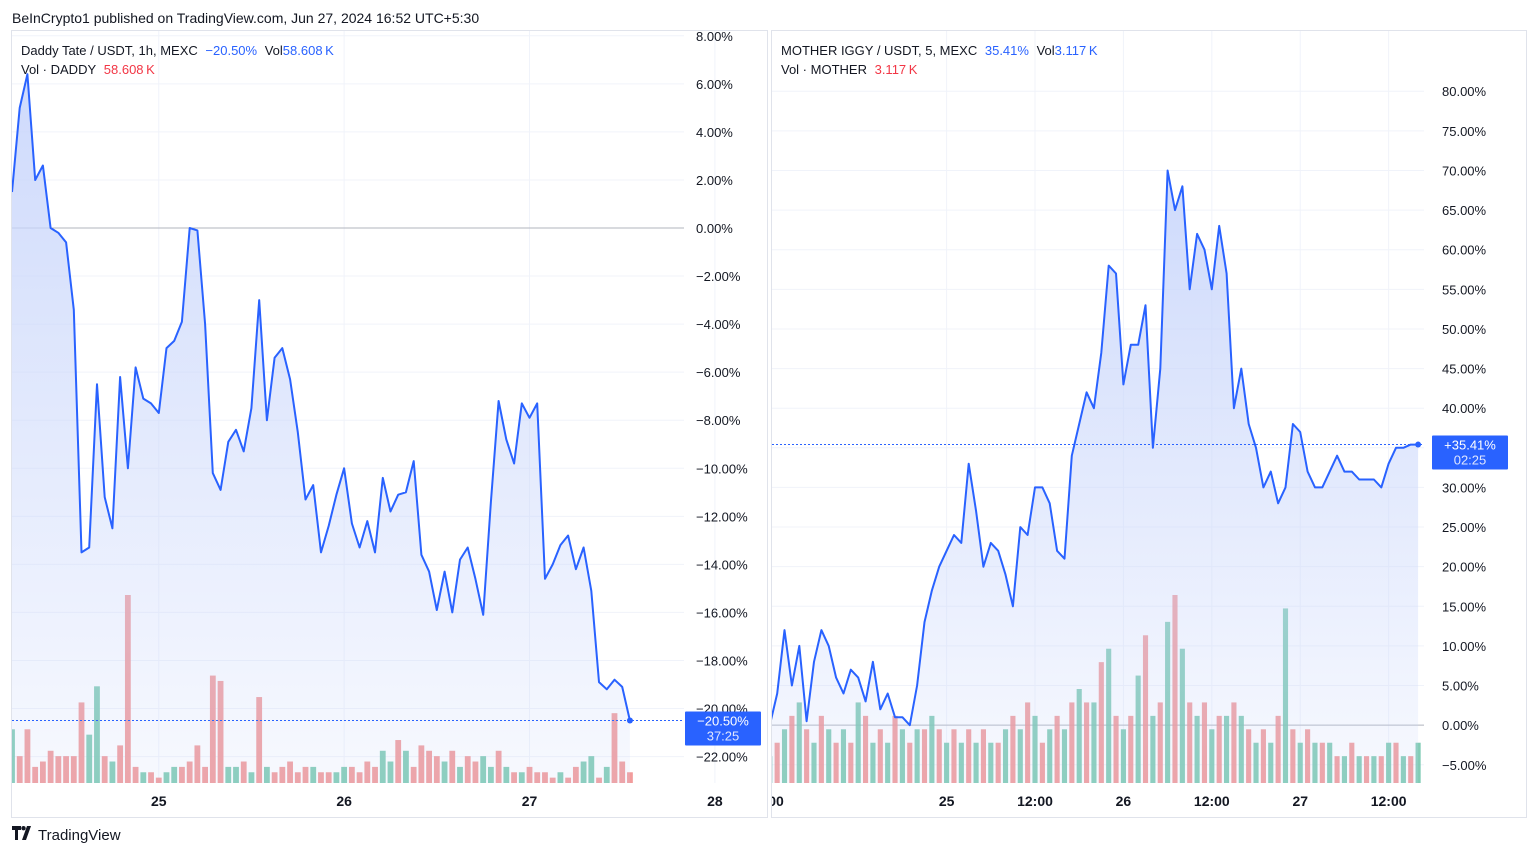 This screenshot has height=855, width=1536. Describe the element at coordinates (1464, 210) in the screenshot. I see `mother-y-tick-label: 65.00%` at that location.